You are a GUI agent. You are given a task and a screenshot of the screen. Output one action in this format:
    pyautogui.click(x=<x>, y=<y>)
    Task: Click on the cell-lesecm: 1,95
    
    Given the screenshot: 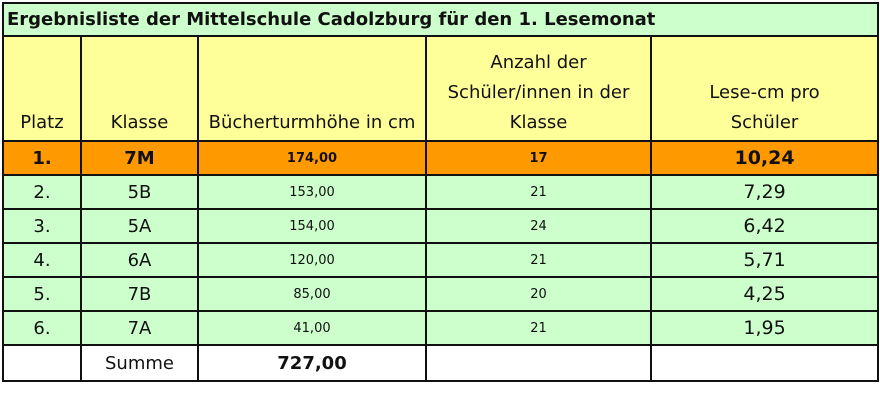 What is the action you would take?
    pyautogui.click(x=764, y=328)
    